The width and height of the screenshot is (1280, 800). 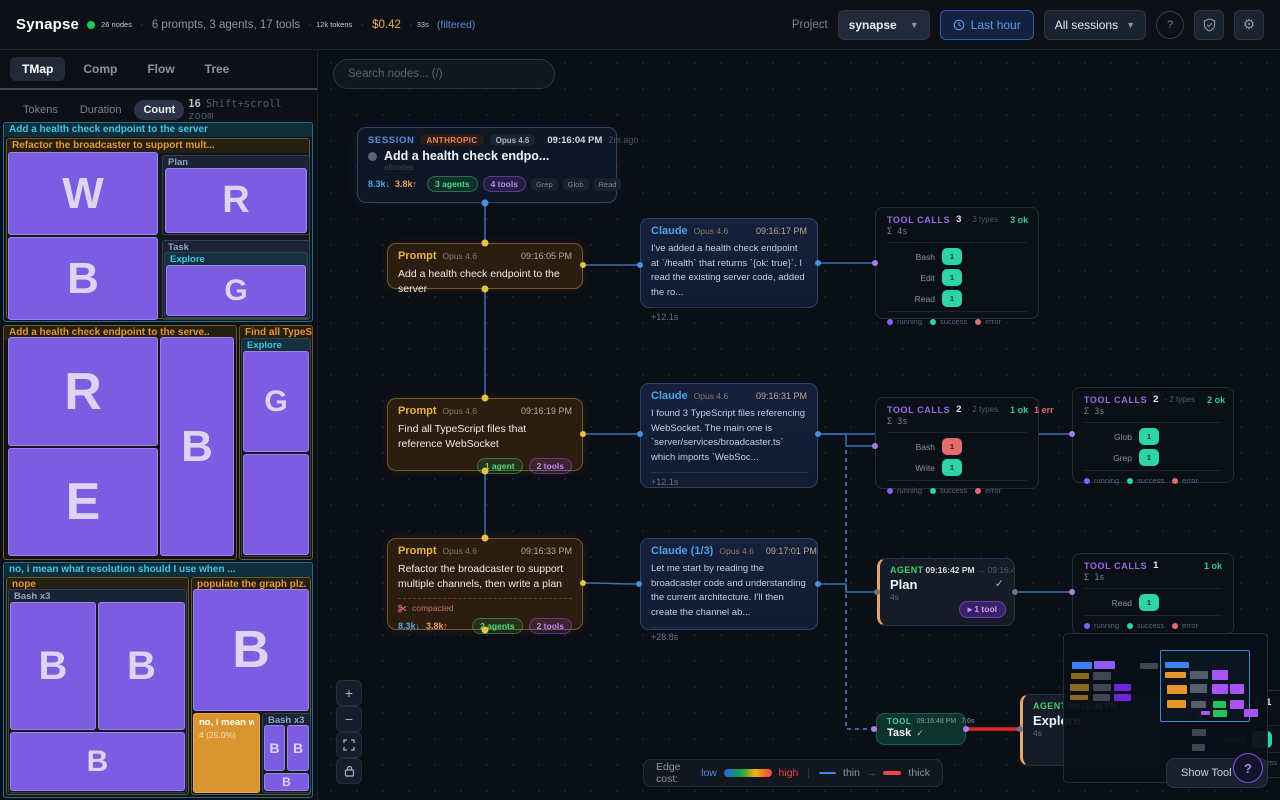 I want to click on treemap-group-explore-2-header: Explore, so click(x=276, y=346).